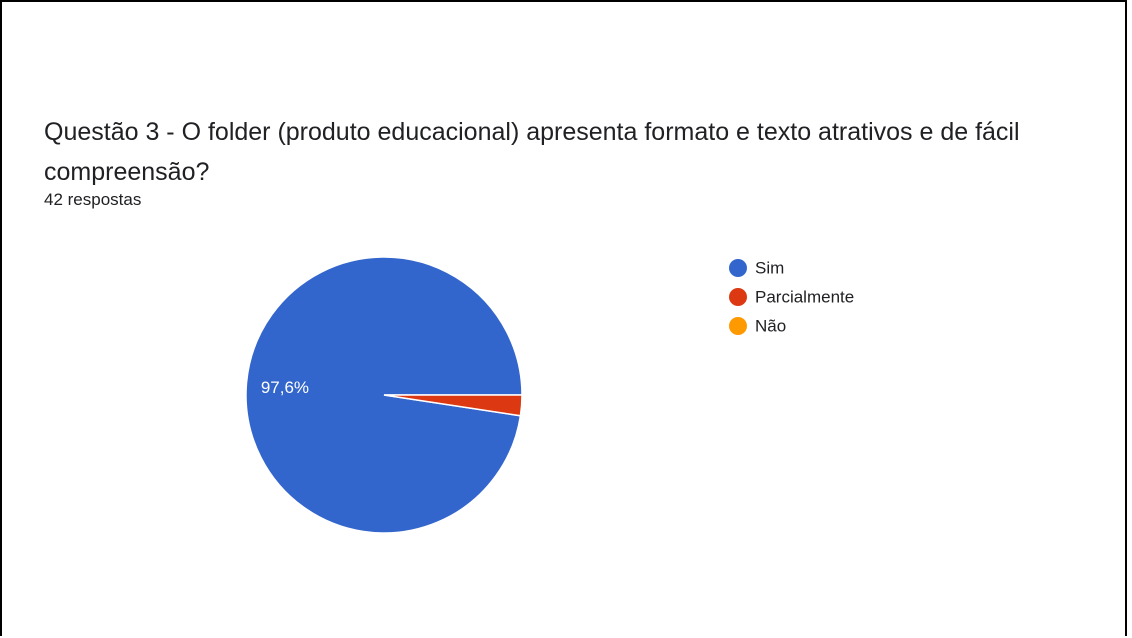 This screenshot has height=638, width=1132. I want to click on response-count: 42 respostas, so click(93, 199).